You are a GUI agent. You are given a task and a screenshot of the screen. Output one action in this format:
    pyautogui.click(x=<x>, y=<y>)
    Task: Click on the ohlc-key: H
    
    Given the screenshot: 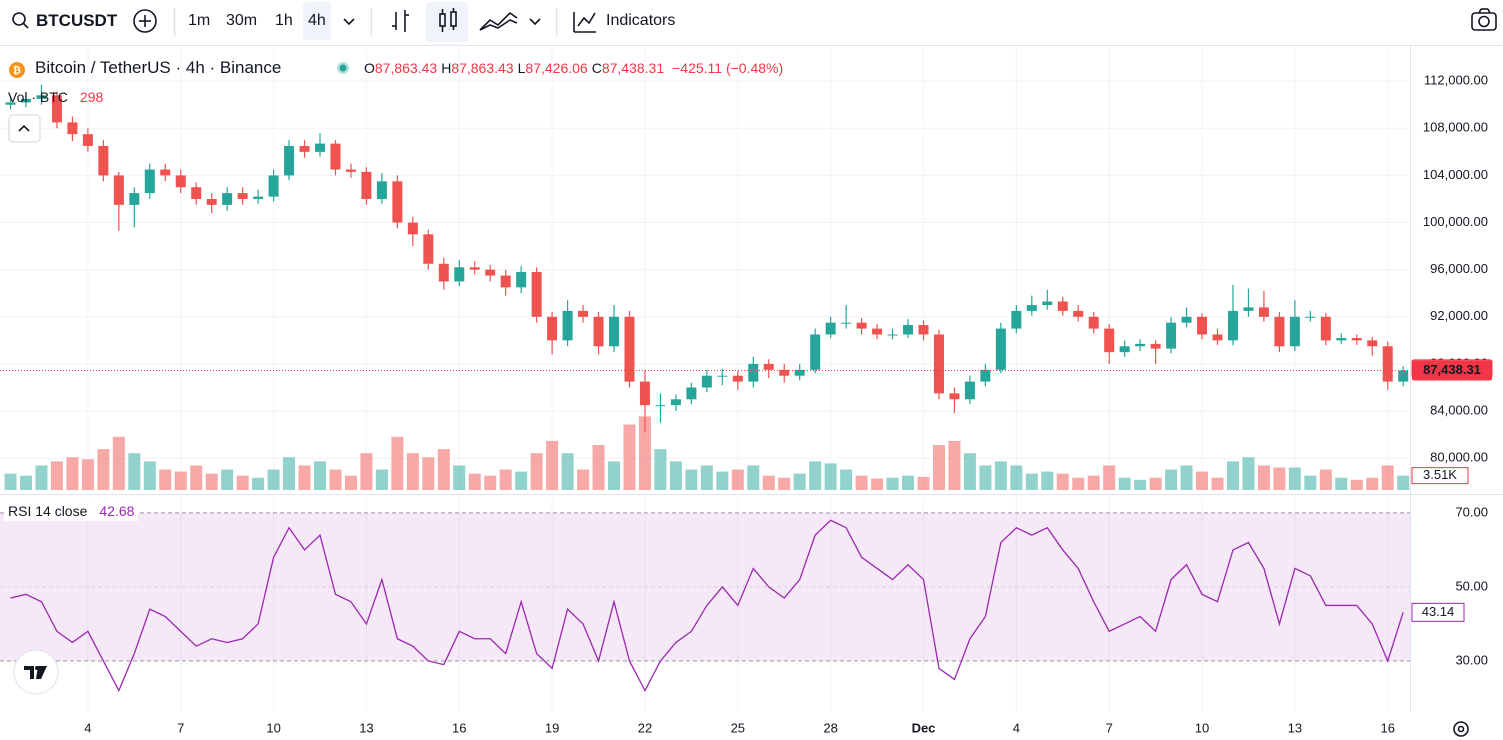 What is the action you would take?
    pyautogui.click(x=446, y=68)
    